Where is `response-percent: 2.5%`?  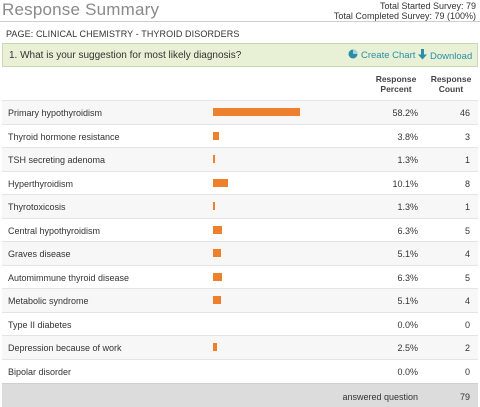
response-percent: 2.5% is located at coordinates (407, 348).